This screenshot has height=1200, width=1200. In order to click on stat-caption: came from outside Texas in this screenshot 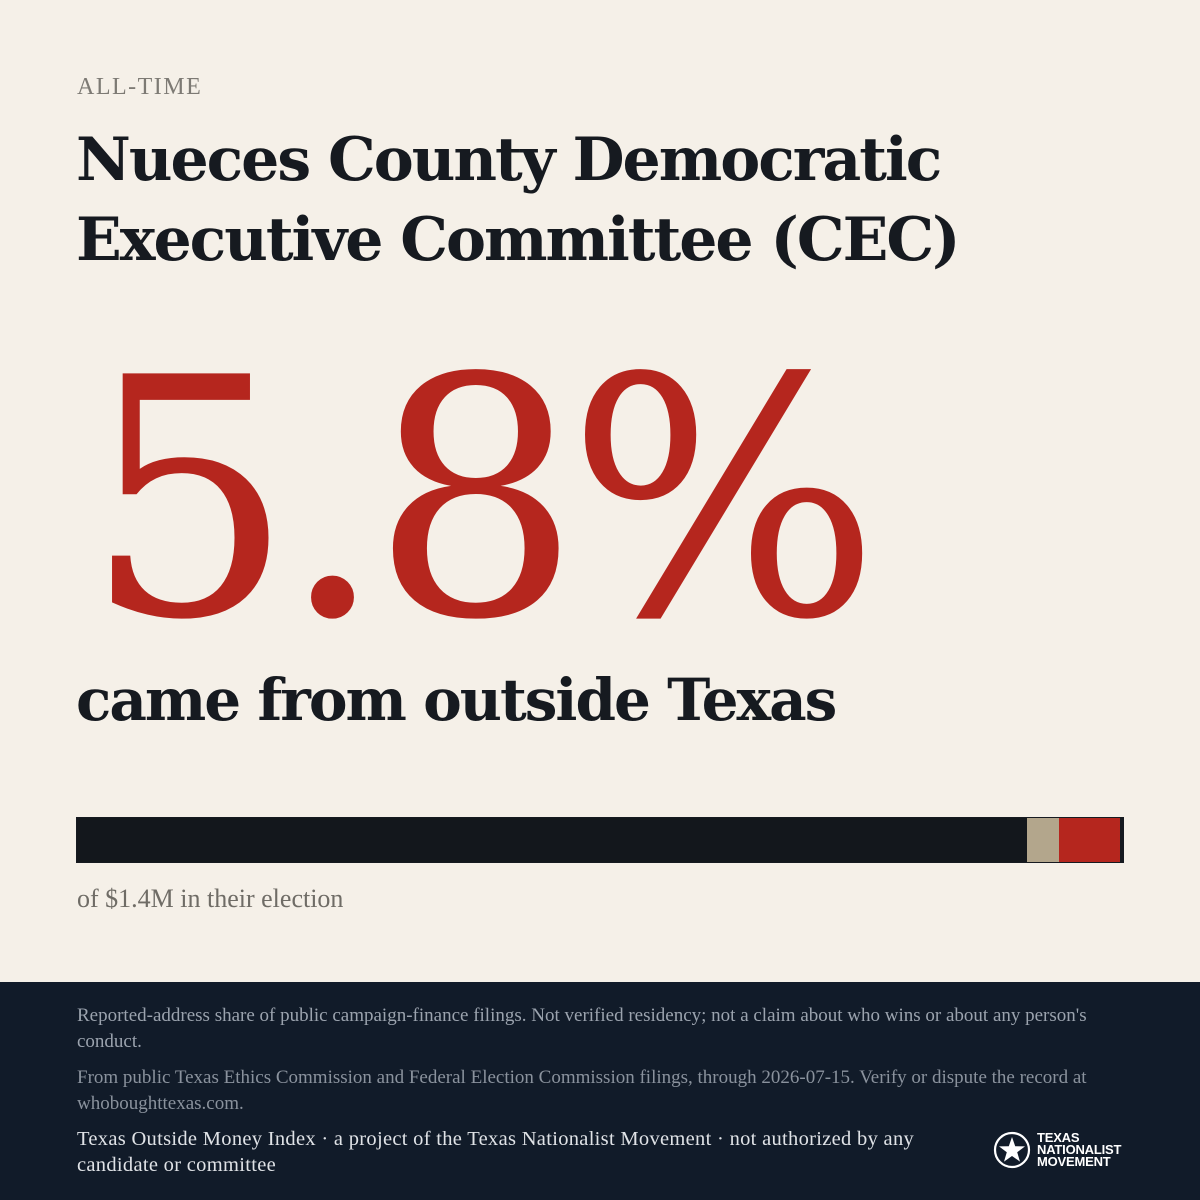, I will do `click(456, 700)`.